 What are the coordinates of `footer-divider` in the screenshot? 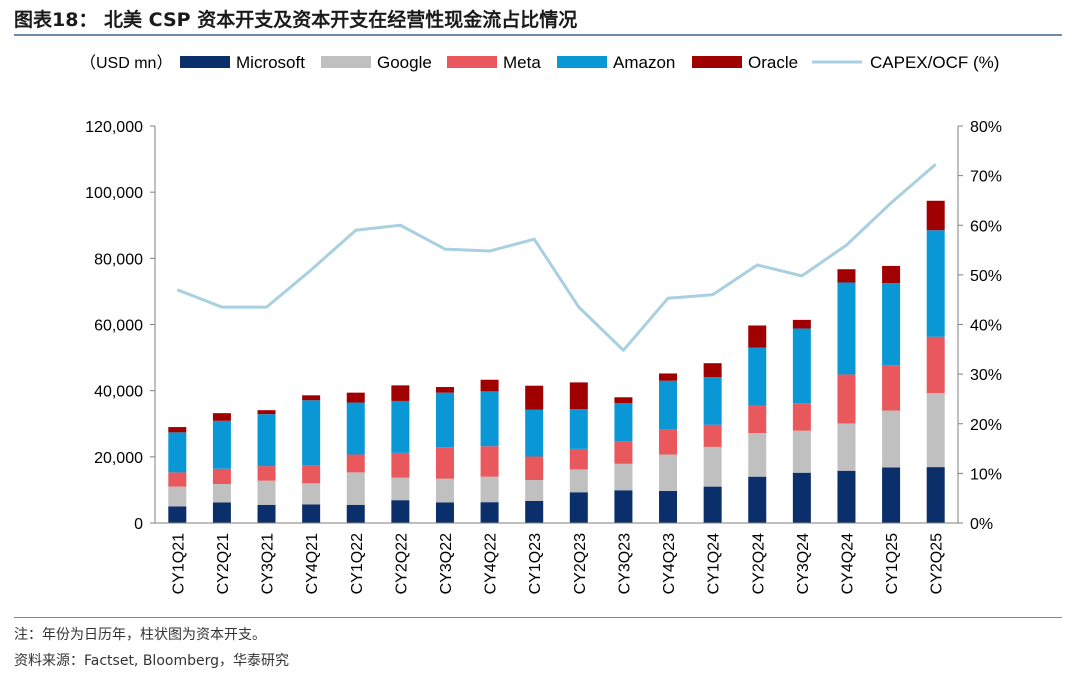 It's located at (538, 617).